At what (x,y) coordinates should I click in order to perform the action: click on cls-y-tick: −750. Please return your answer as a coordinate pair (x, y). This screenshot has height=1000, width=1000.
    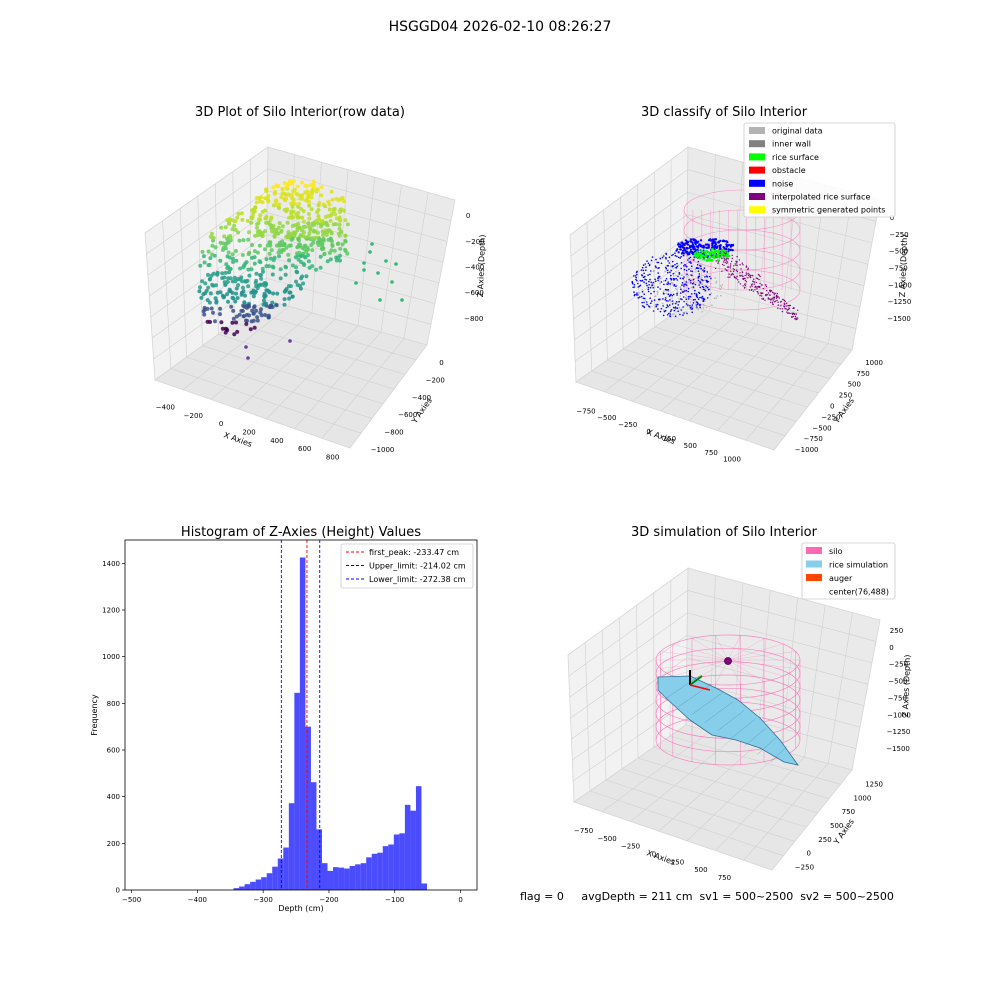
    Looking at the image, I should click on (813, 439).